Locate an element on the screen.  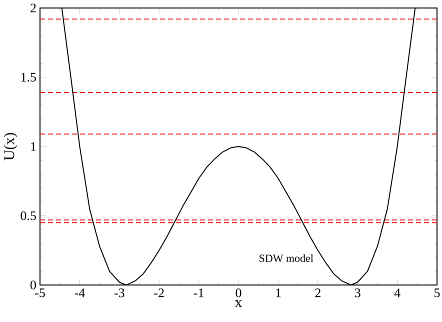
x-tick-label: 0 is located at coordinates (239, 293).